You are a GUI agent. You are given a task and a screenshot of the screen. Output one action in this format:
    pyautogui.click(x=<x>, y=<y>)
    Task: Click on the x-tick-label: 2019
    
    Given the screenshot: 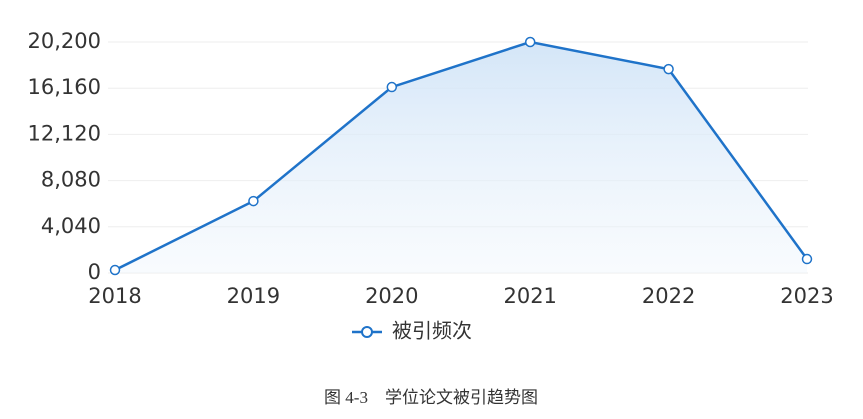 What is the action you would take?
    pyautogui.click(x=253, y=296)
    